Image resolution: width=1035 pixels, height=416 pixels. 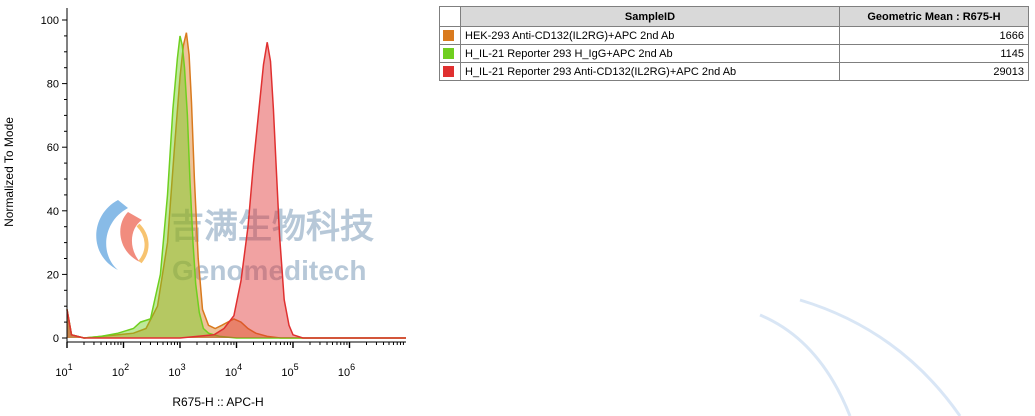 I want to click on x-tick-label: 10², so click(x=120, y=370).